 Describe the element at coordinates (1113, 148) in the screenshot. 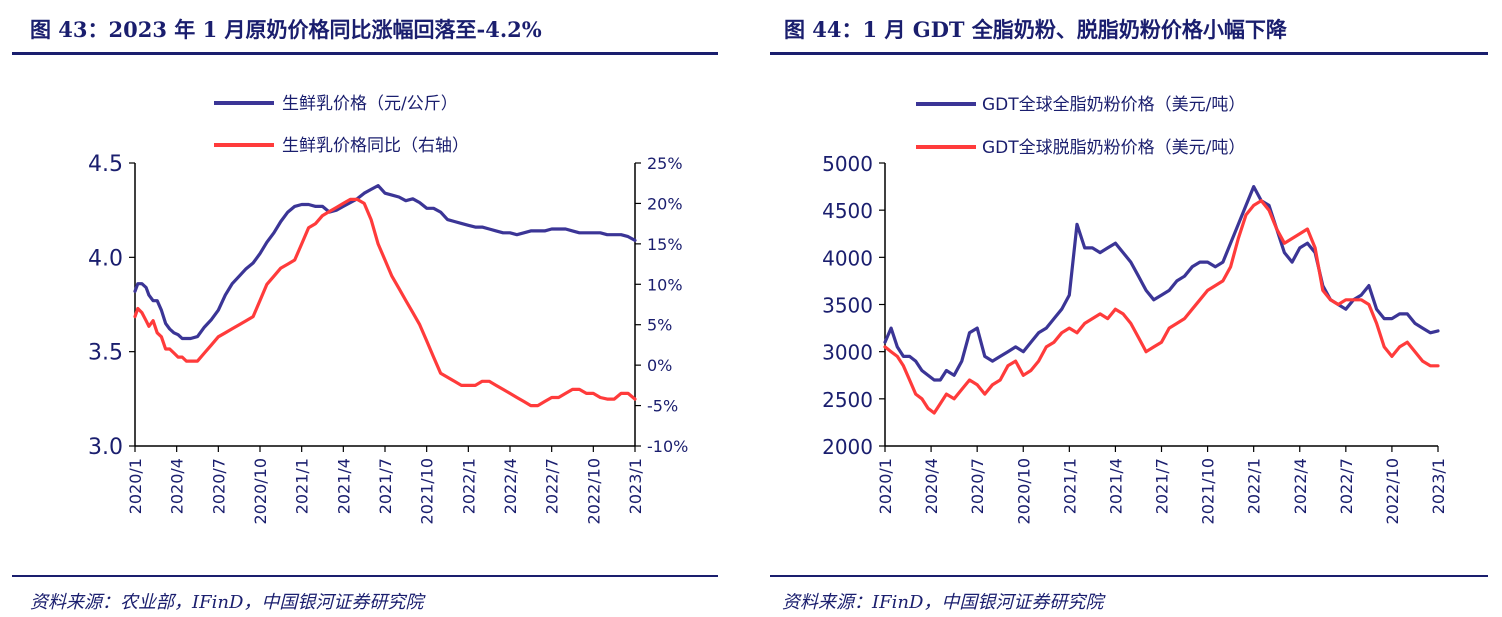

I see `legend-label-smp: GDT全球脱脂奶粉价格（美元/吨）` at that location.